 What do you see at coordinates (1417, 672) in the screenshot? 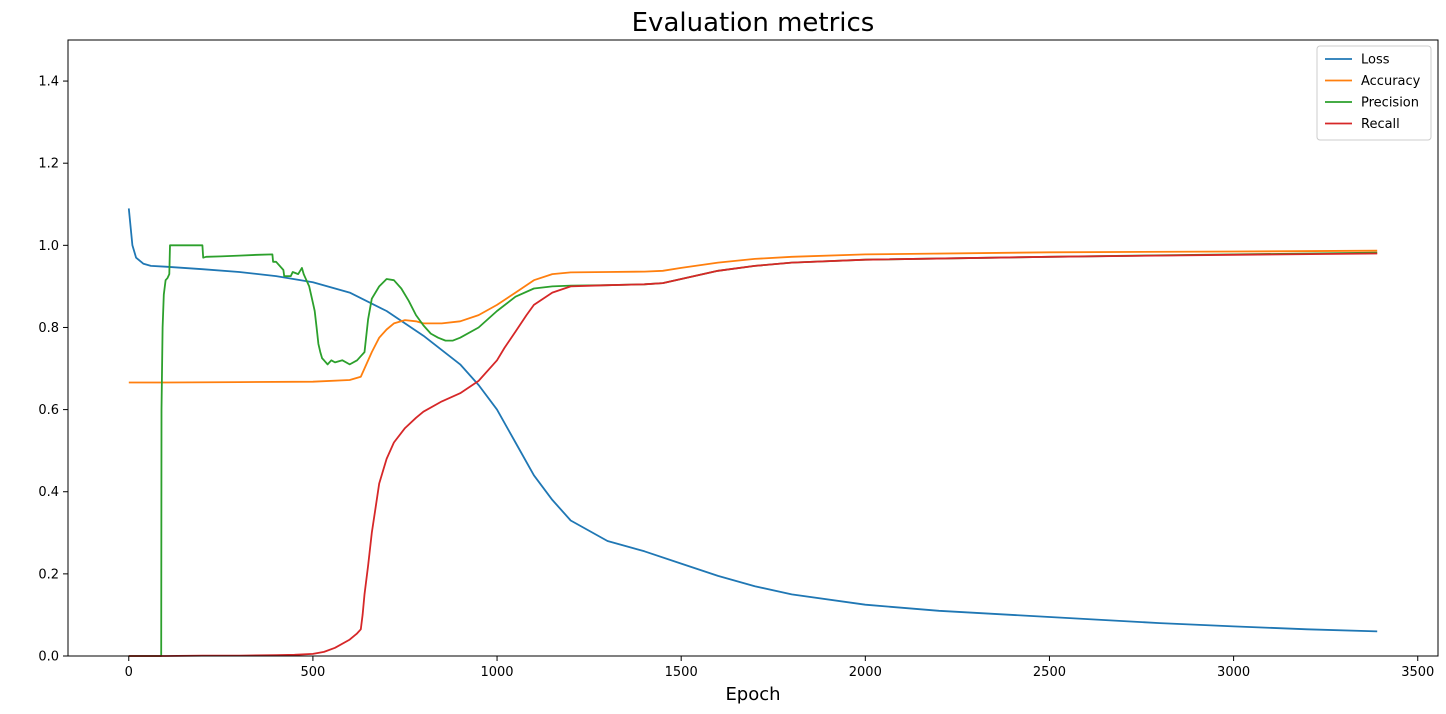
I see `x-tick-label: 3500` at bounding box center [1417, 672].